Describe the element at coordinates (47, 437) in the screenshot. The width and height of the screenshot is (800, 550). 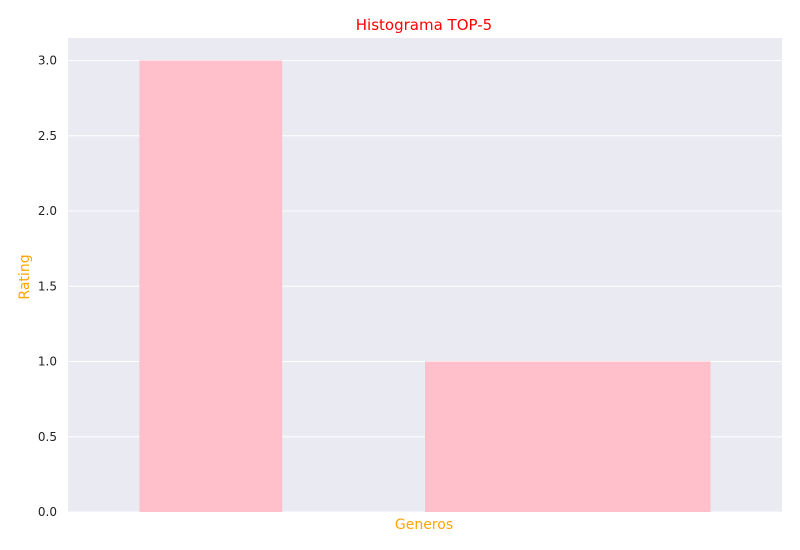
I see `y-tick-label: 0.5` at that location.